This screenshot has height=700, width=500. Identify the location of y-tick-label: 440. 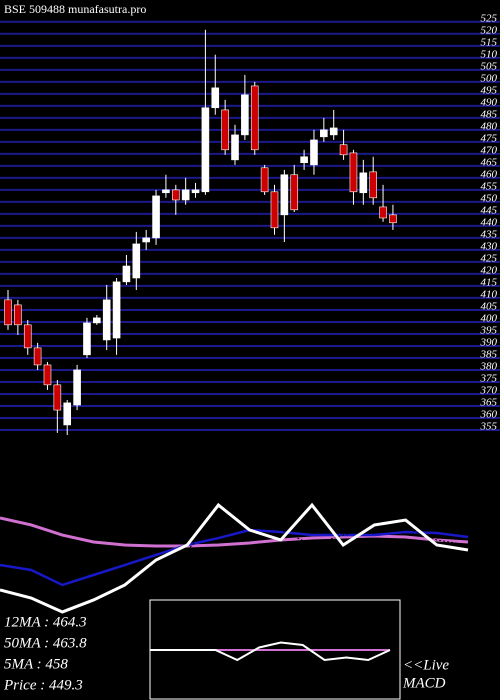
(489, 222).